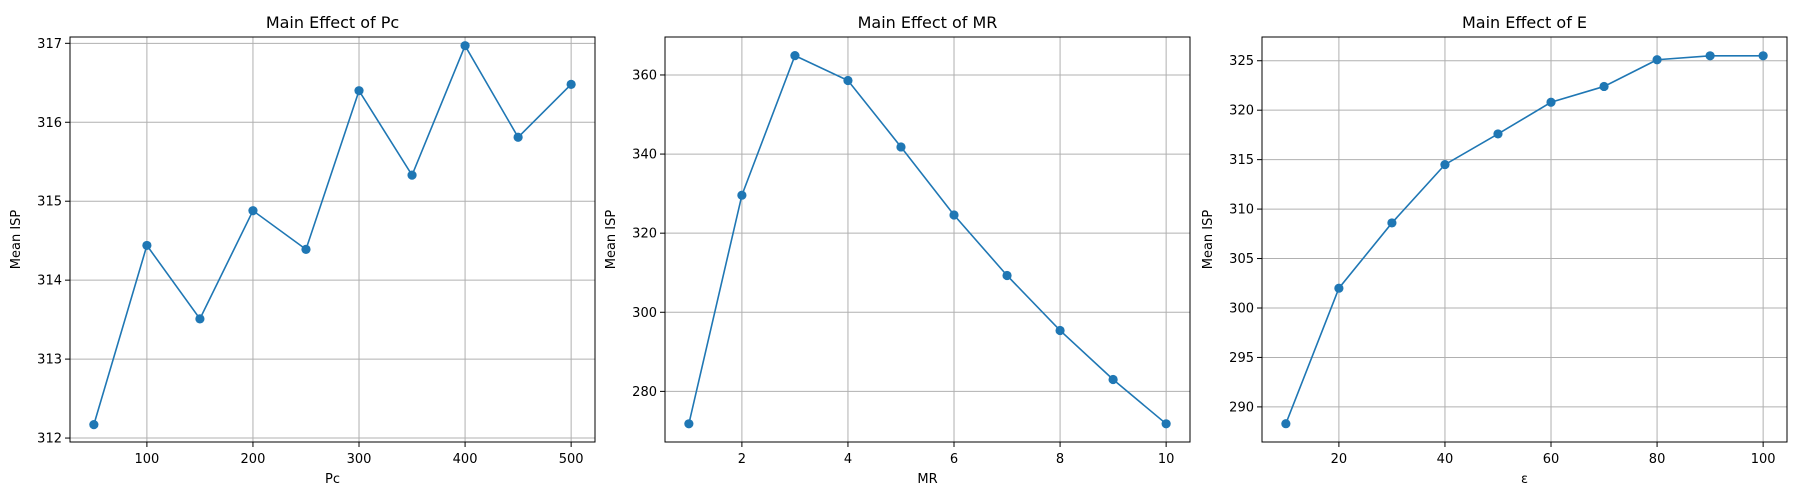 This screenshot has width=1800, height=500. What do you see at coordinates (644, 75) in the screenshot?
I see `y-tick-label: 360` at bounding box center [644, 75].